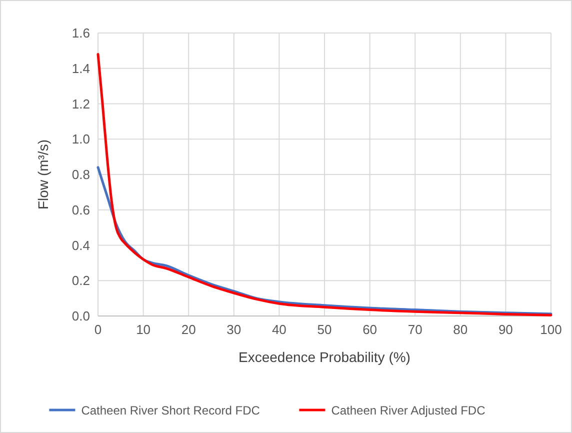  Describe the element at coordinates (81, 104) in the screenshot. I see `y-tick-label: 1.2` at that location.